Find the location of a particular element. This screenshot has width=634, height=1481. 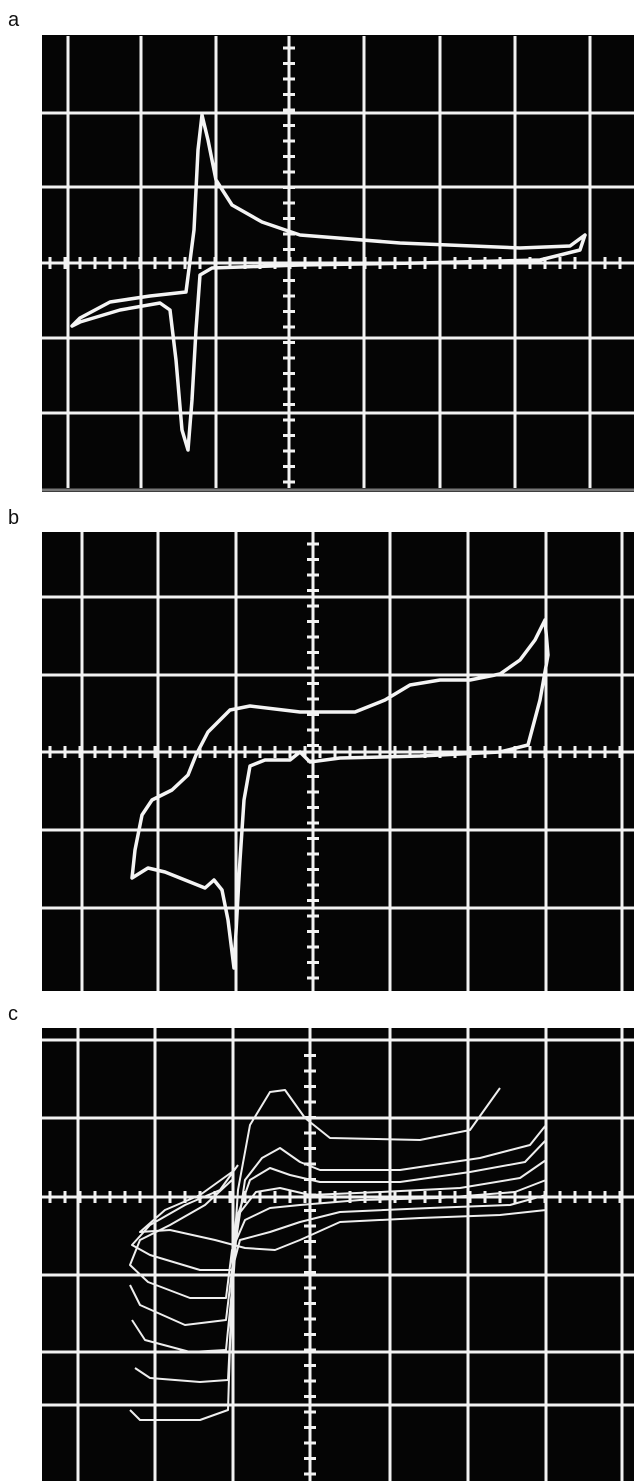

panel-label: c is located at coordinates (13, 1014).